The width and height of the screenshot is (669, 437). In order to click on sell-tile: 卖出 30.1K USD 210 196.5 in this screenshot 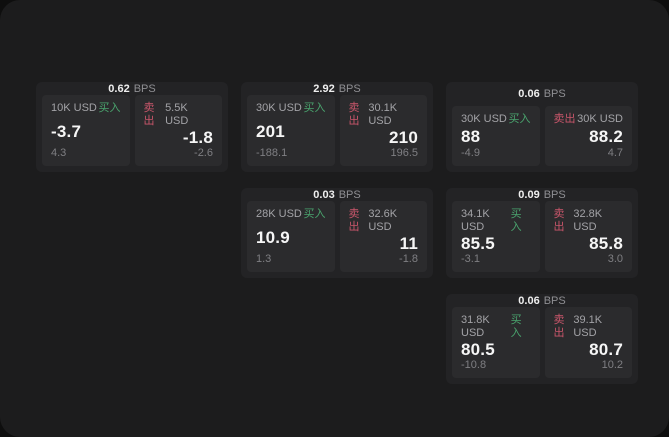, I will do `click(383, 130)`.